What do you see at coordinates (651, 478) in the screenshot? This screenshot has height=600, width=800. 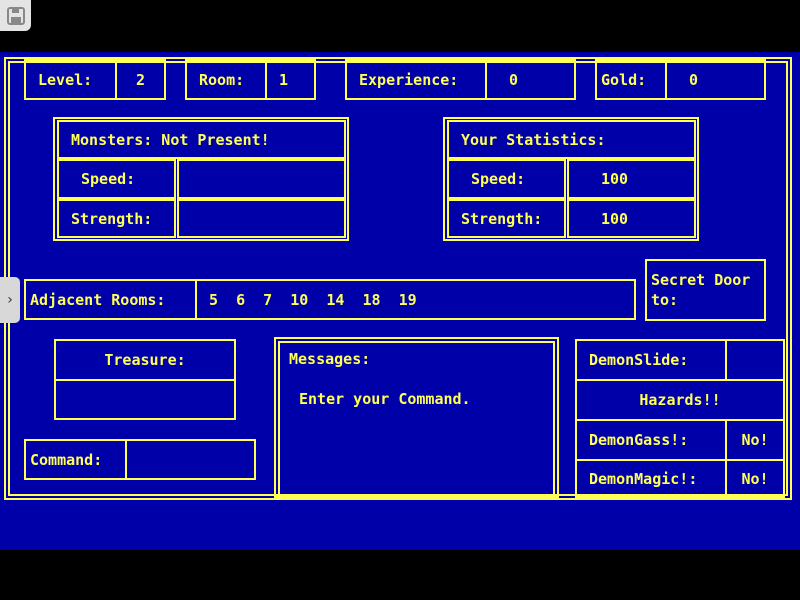 I see `demonmagic-label: DemonMagic!:` at bounding box center [651, 478].